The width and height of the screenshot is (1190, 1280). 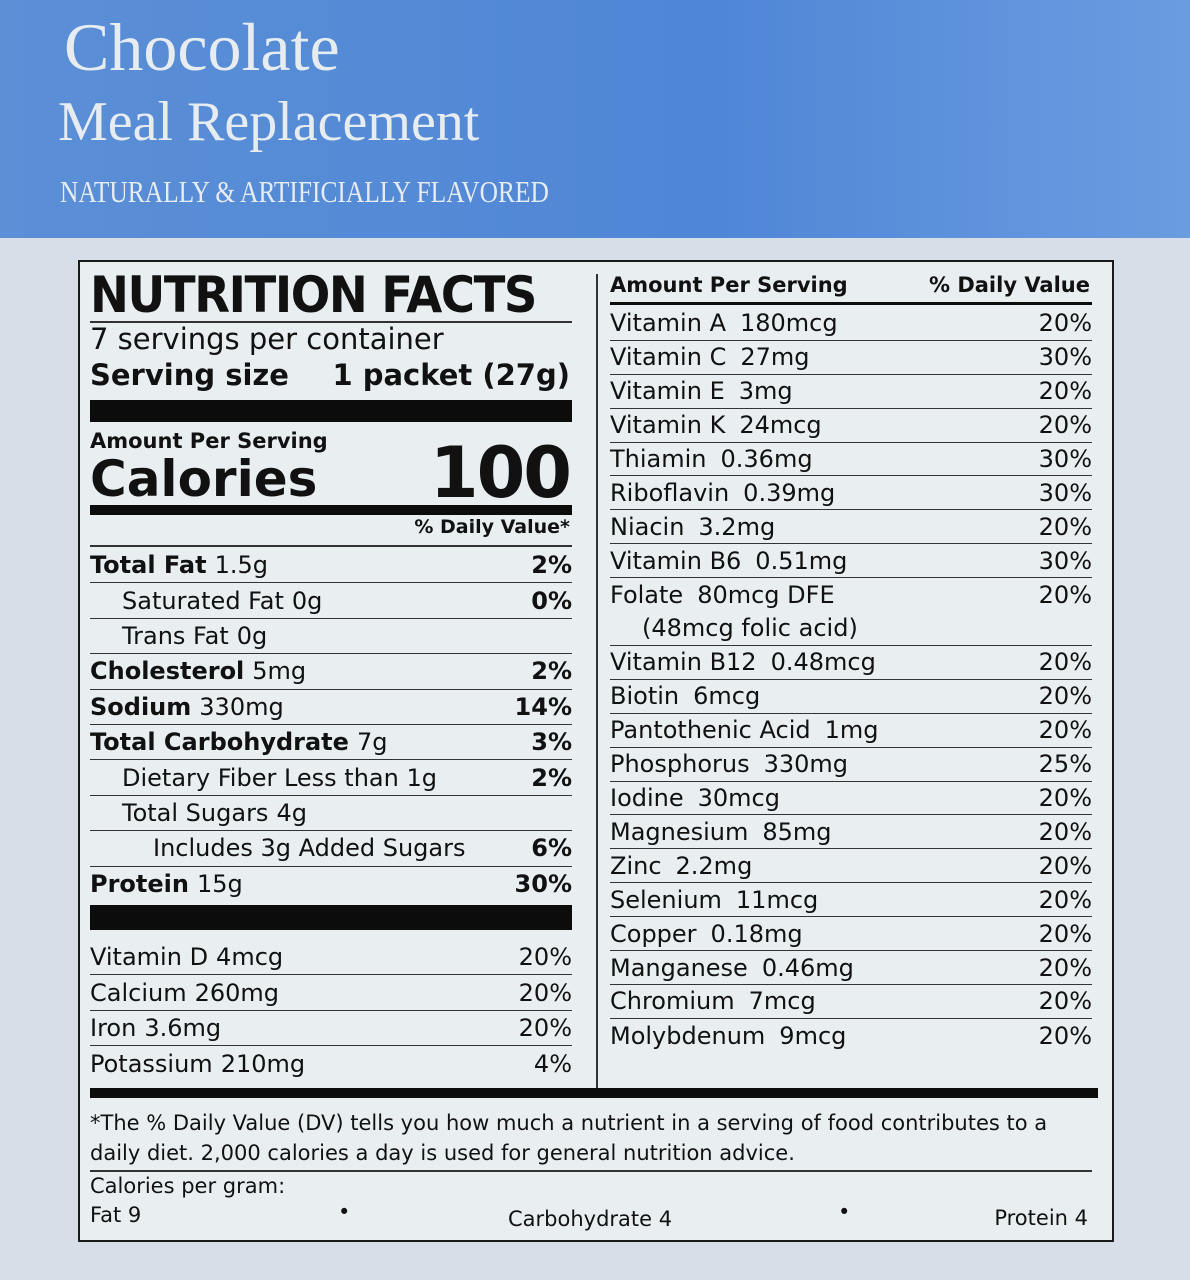 What do you see at coordinates (668, 323) in the screenshot?
I see `nutrient-name: Vitamin A` at bounding box center [668, 323].